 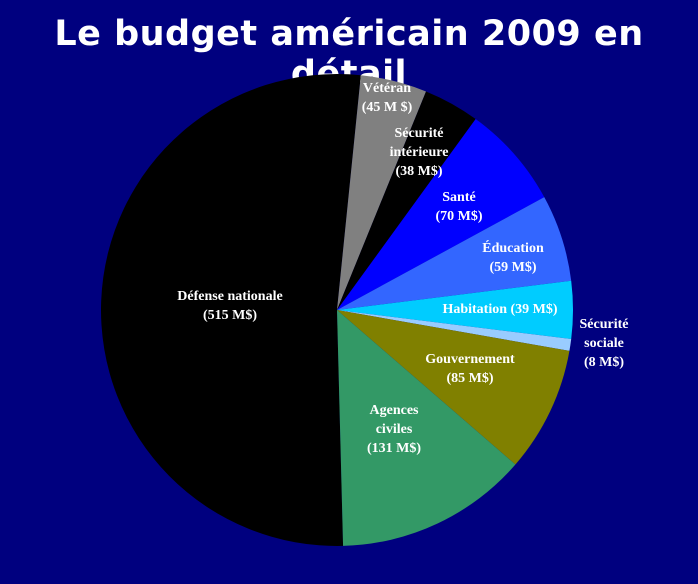 I want to click on slice-label-sante: Santé (70 M$), so click(x=458, y=207).